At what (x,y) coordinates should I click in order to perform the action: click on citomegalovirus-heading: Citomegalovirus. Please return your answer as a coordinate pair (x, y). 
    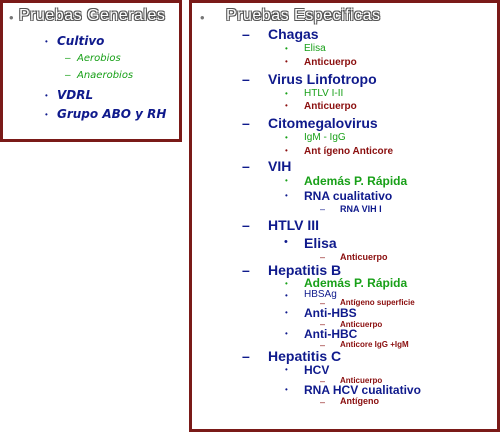
    Looking at the image, I should click on (323, 123).